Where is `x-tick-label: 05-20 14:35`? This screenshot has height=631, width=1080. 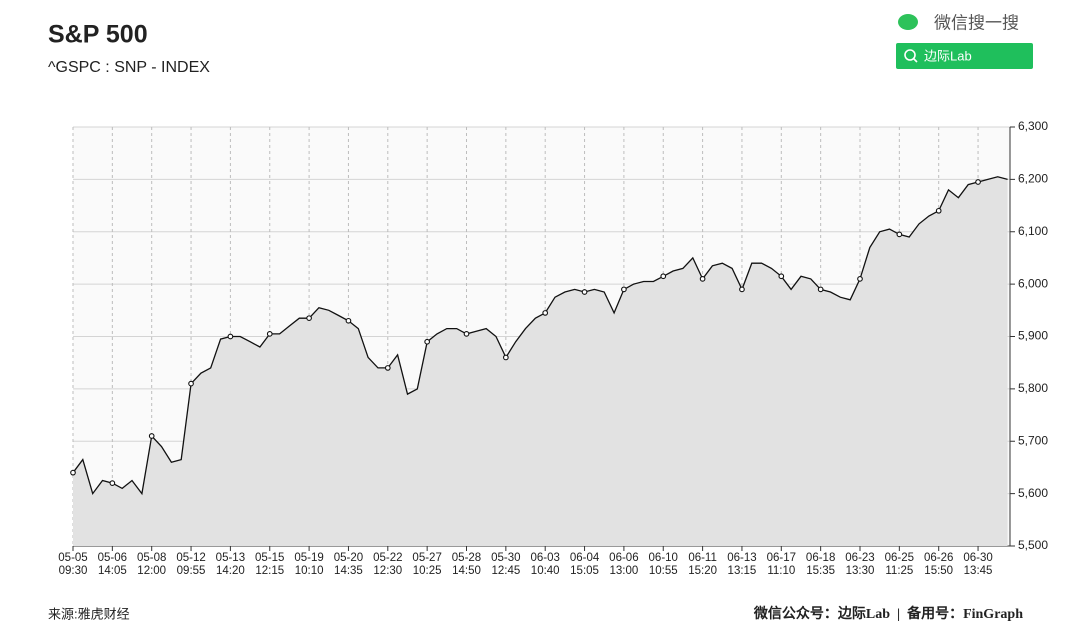 x-tick-label: 05-20 14:35 is located at coordinates (348, 564).